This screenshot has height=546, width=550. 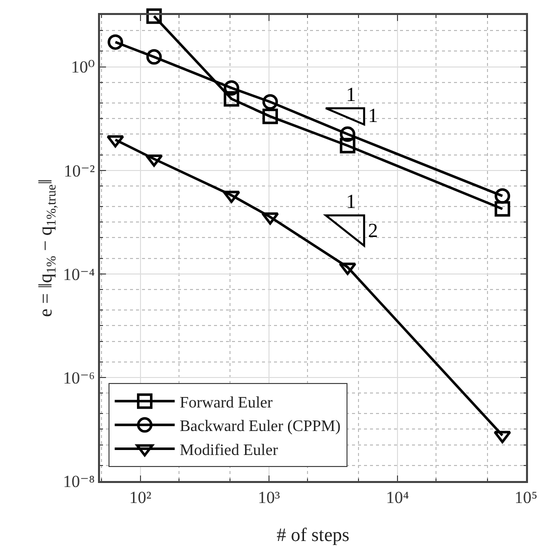 What do you see at coordinates (373, 231) in the screenshot?
I see `annotation: 2` at bounding box center [373, 231].